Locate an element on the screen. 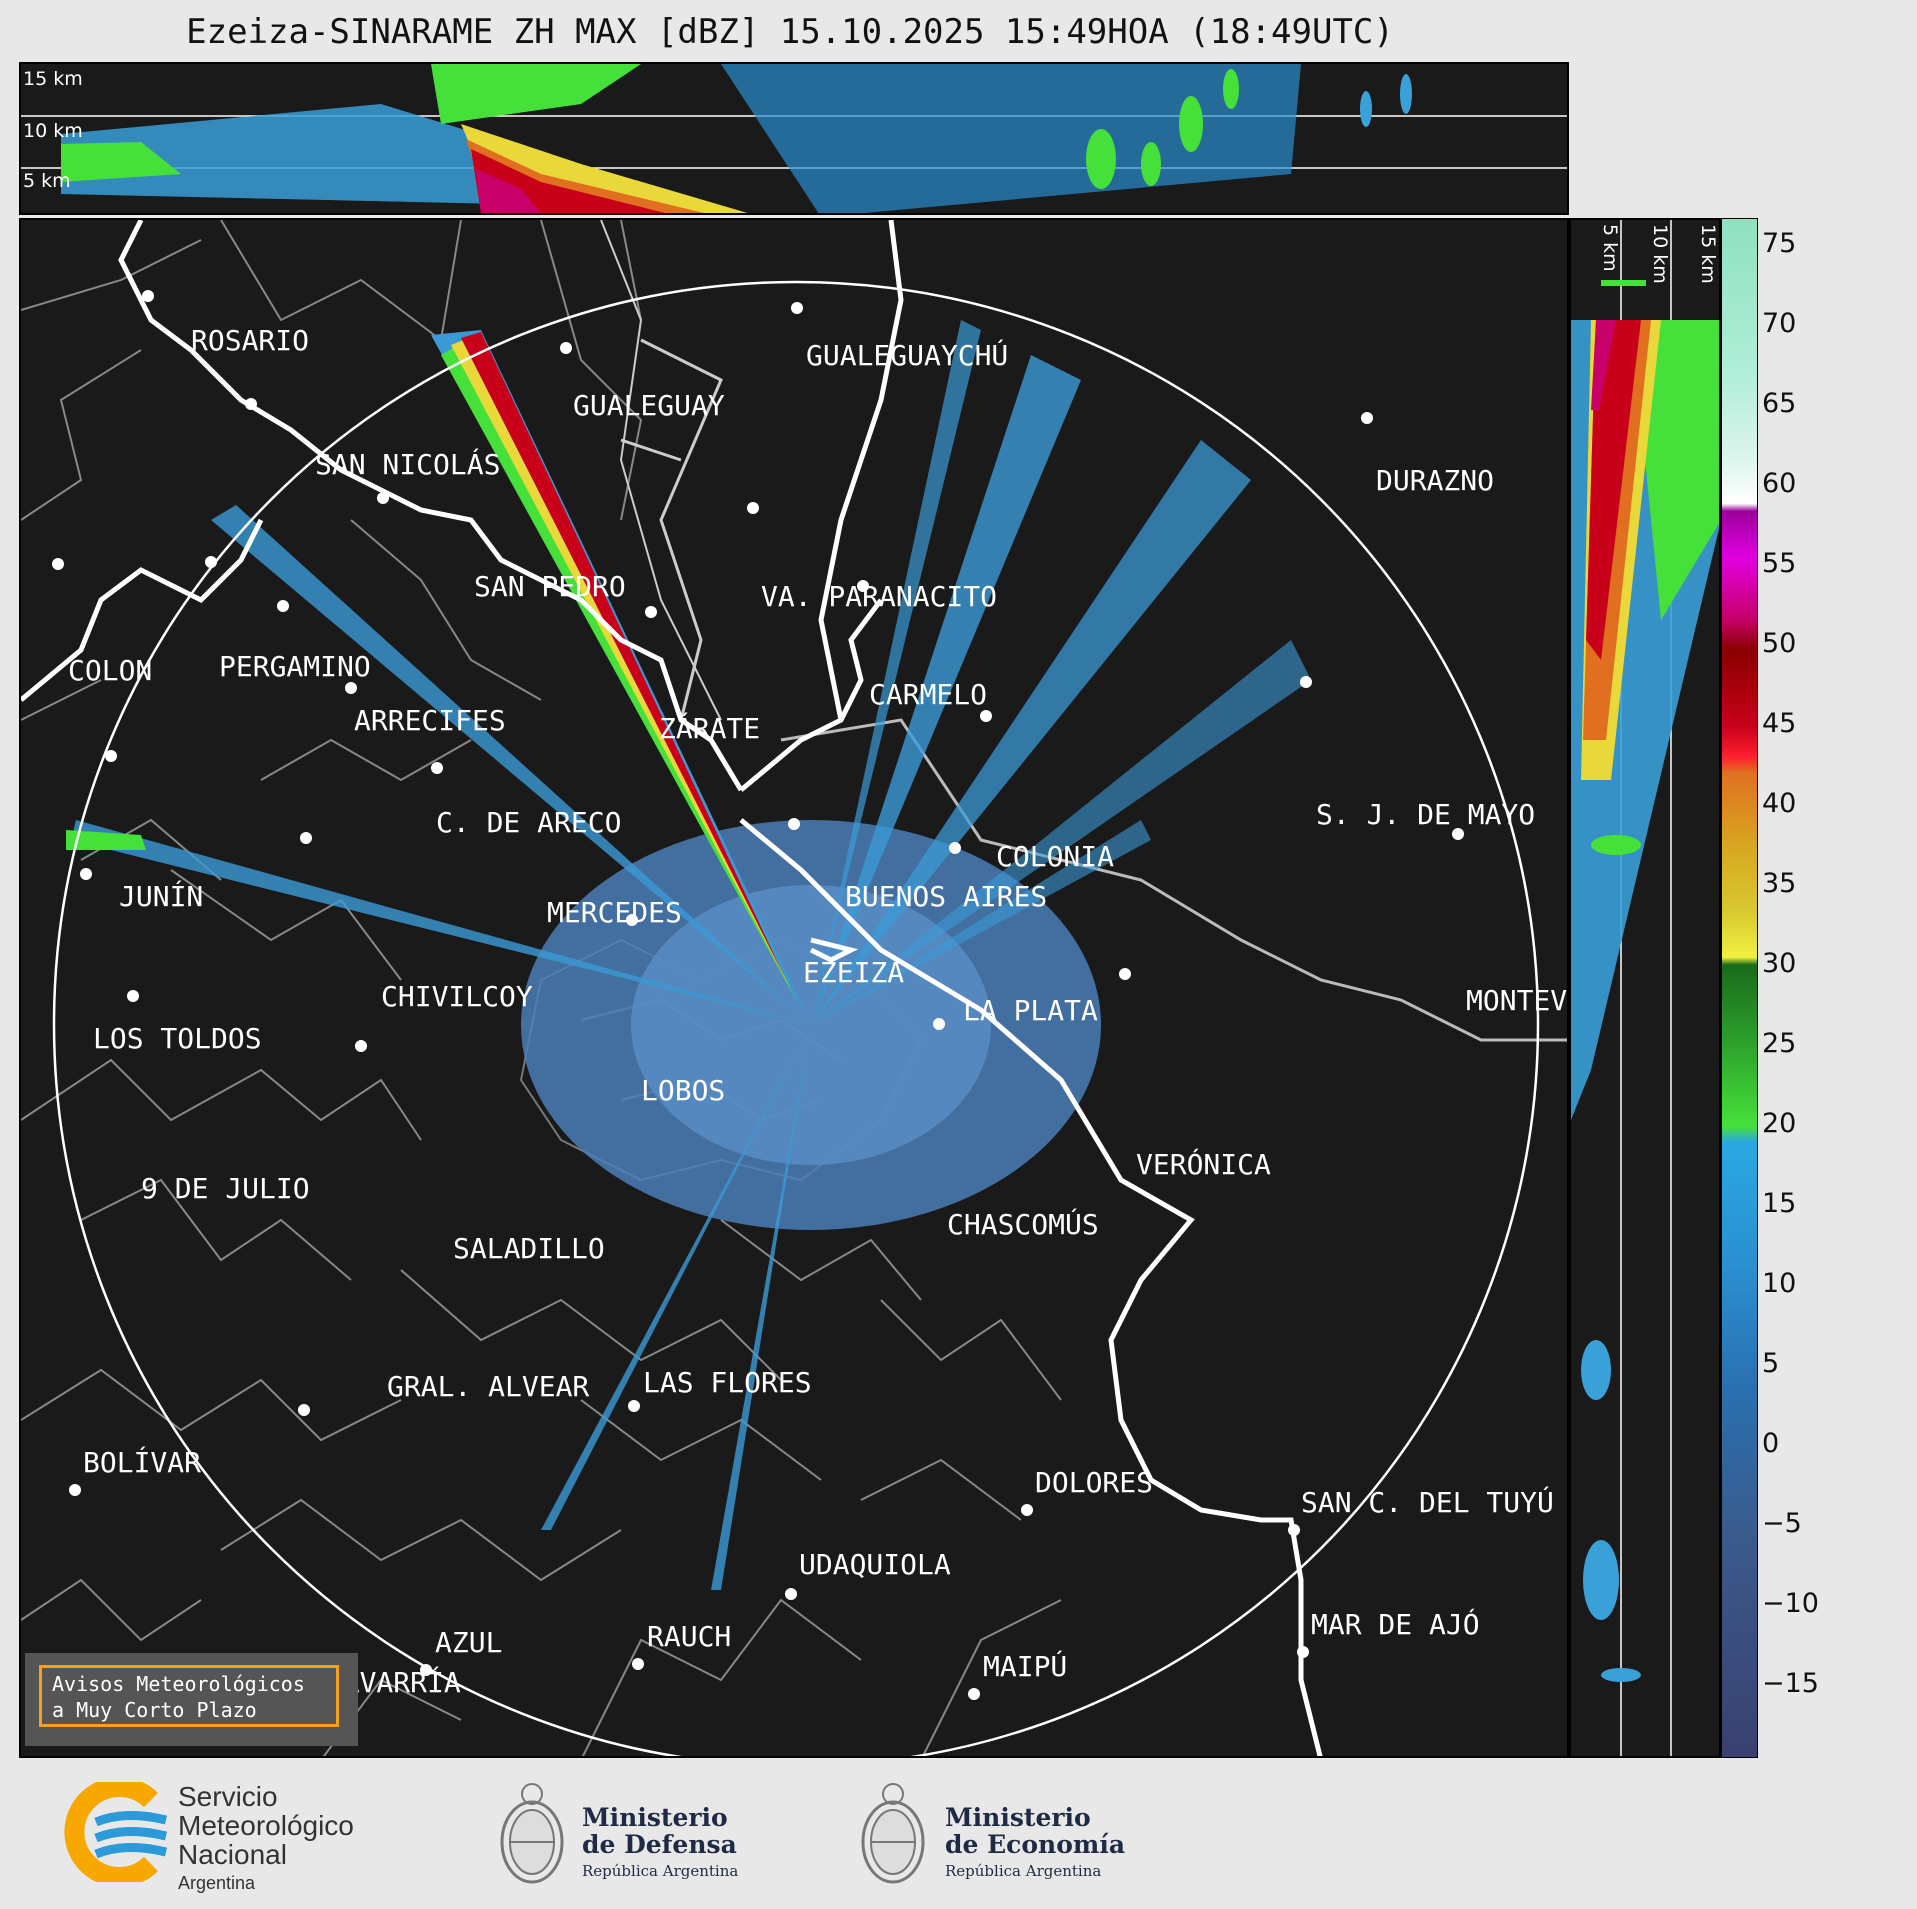  city-label-udaquiola: UDAQUIOLA is located at coordinates (875, 1564).